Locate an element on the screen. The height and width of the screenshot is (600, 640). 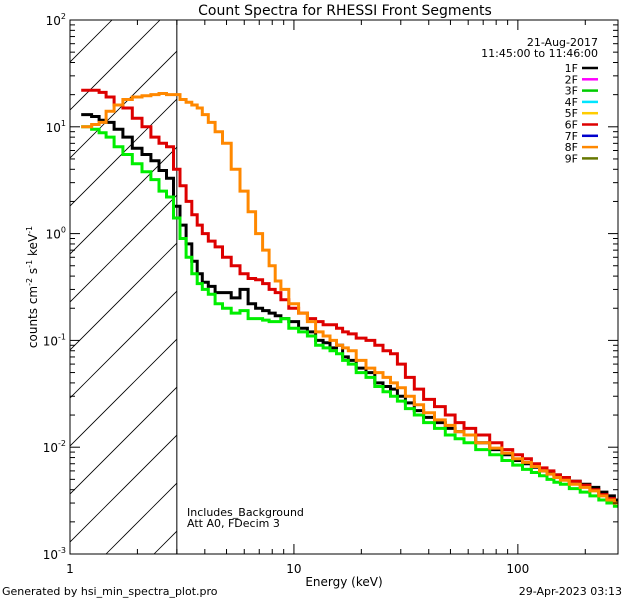
time-range-label: 11:45:00 to 11:46:00 is located at coordinates (539, 53).